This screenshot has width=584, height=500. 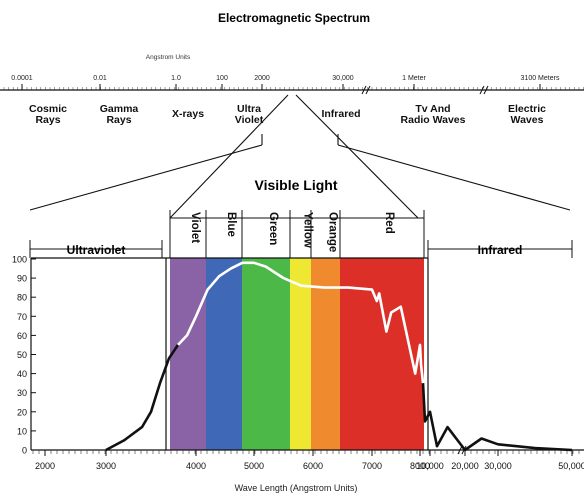 I want to click on region-label: Ultra, so click(x=249, y=109).